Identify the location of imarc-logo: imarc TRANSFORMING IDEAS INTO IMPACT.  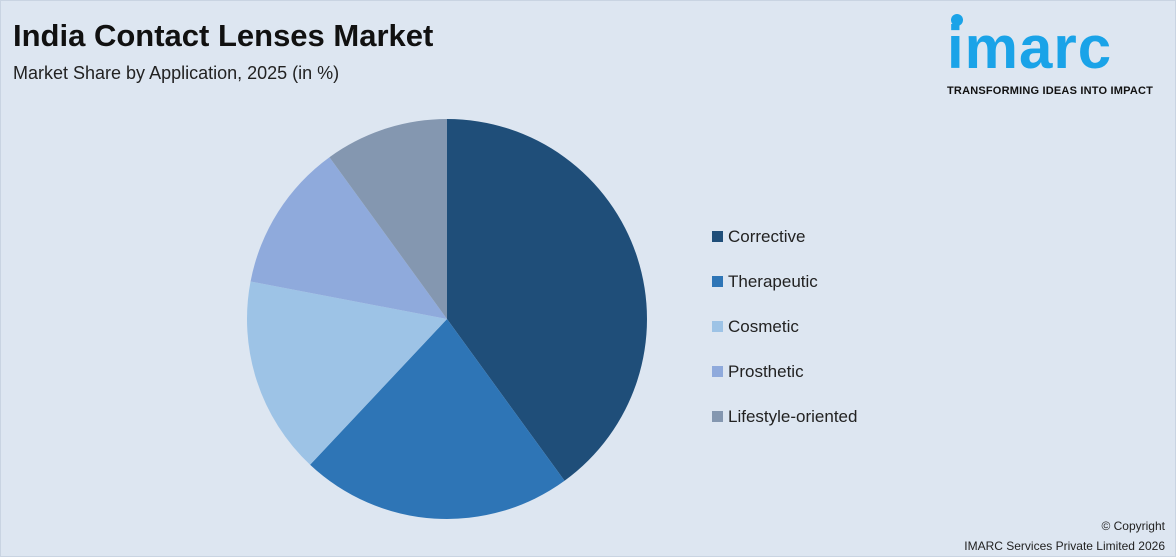
(1059, 55).